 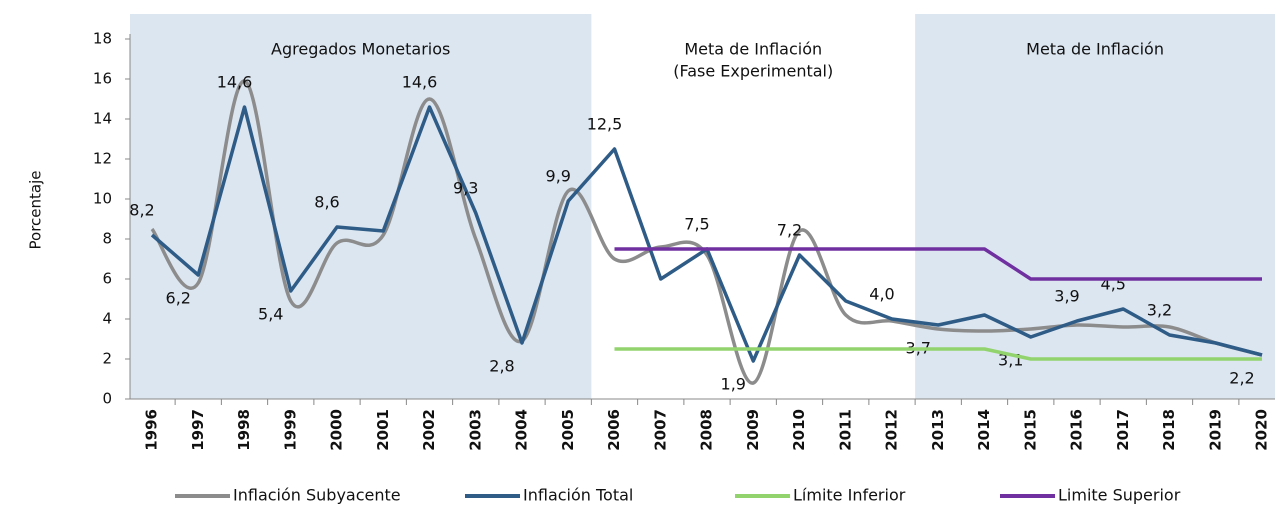 I want to click on data-label: 8,2, so click(x=141, y=210).